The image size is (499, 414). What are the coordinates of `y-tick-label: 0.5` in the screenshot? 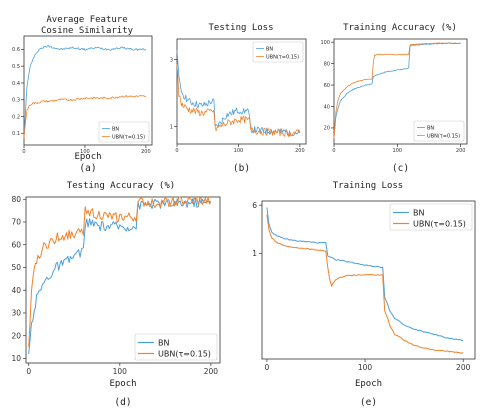 It's located at (16, 67).